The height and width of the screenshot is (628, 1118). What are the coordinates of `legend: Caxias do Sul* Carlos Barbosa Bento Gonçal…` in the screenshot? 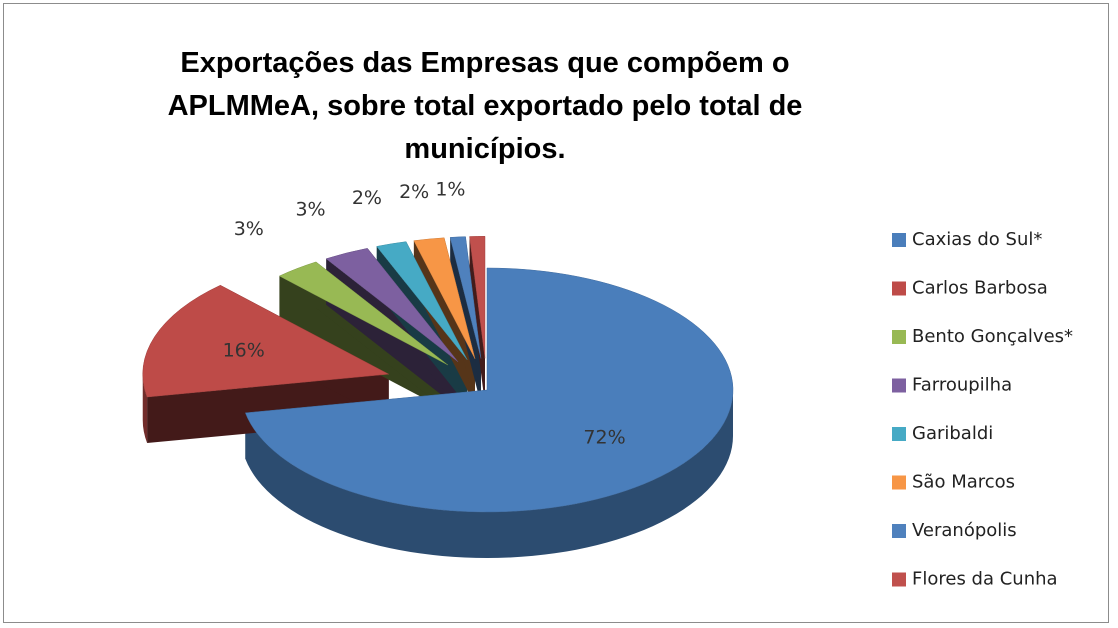 It's located at (982, 409).